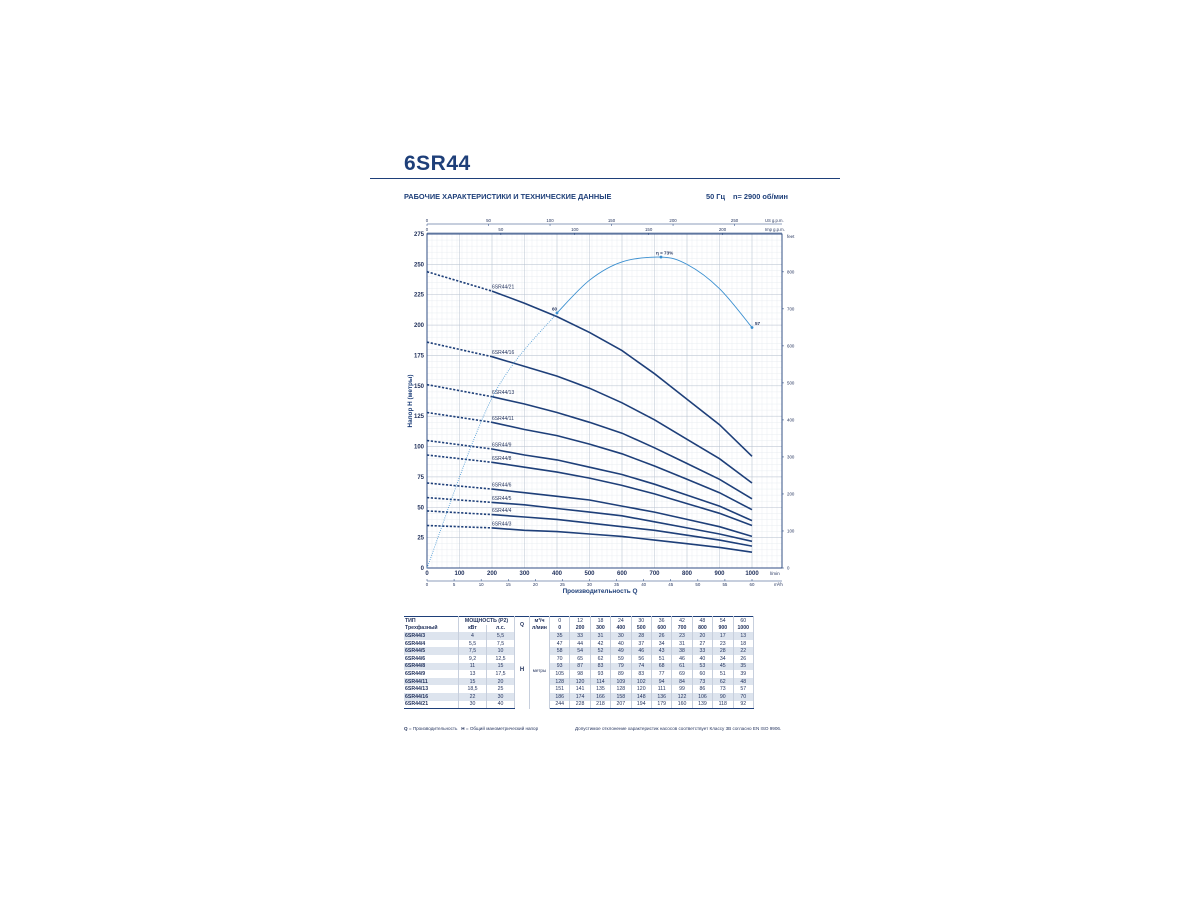 This screenshot has width=1200, height=900. Describe the element at coordinates (560, 643) in the screenshot. I see `head-value: 47` at that location.